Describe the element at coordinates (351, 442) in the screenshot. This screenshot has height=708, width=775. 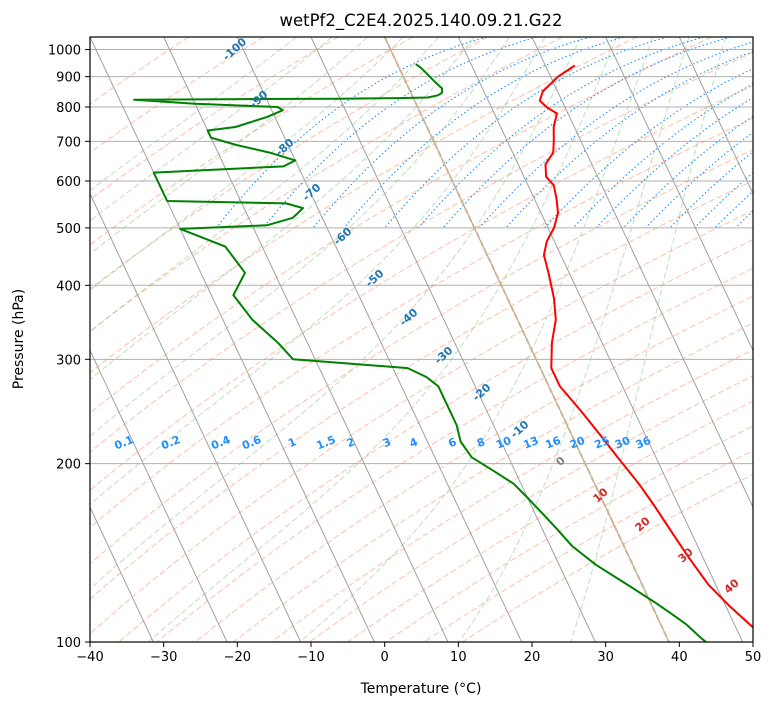
I see `mixing-ratio-label: 2` at that location.